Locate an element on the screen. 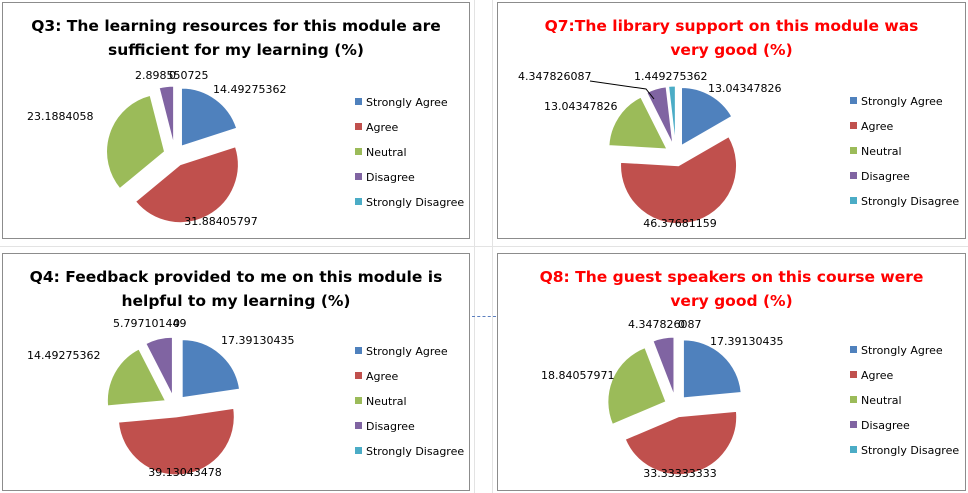  data-label: 5.797101449 is located at coordinates (149, 323).